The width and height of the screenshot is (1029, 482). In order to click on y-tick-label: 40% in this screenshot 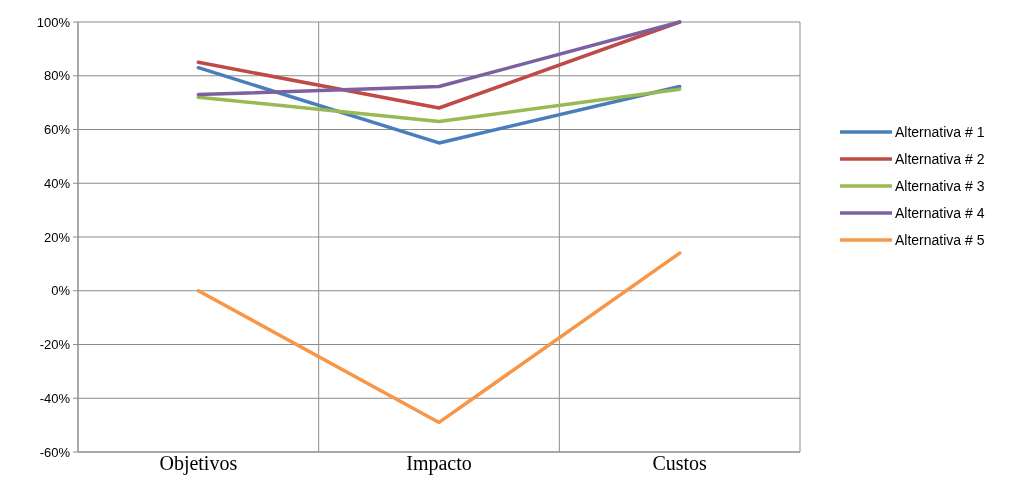, I will do `click(57, 183)`.